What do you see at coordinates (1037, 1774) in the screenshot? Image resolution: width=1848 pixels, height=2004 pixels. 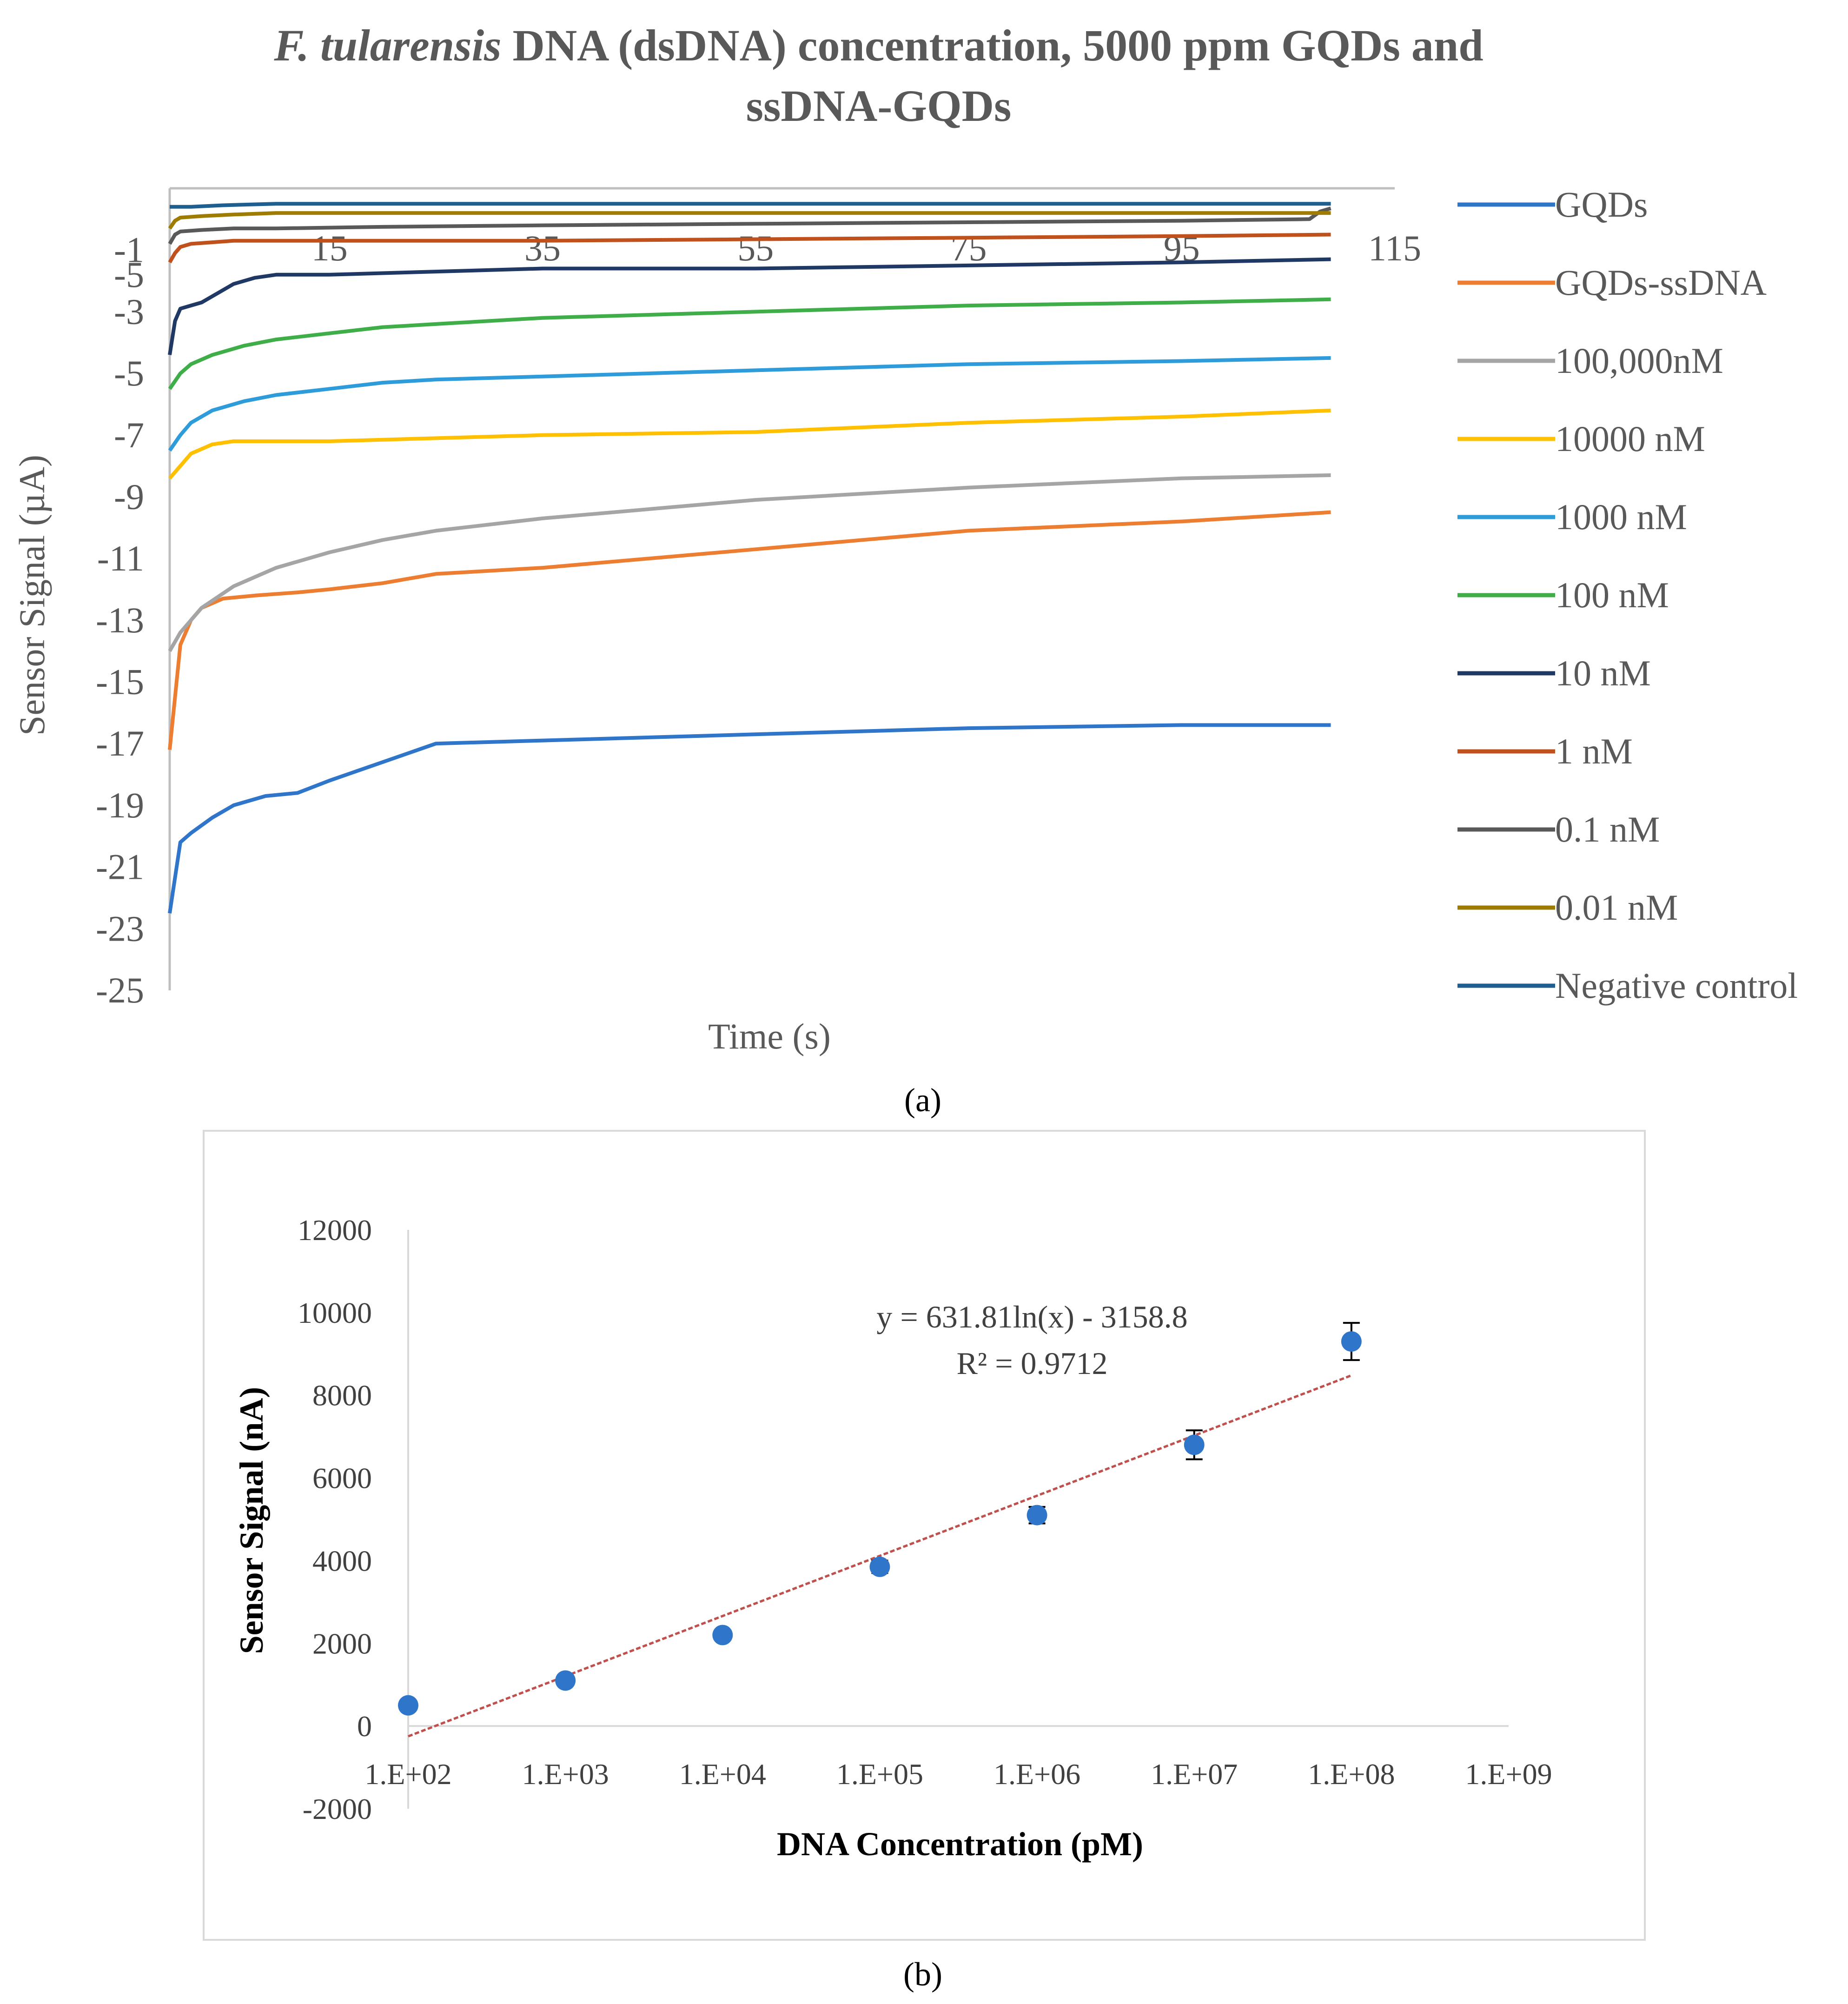 I see `chart-b-x-tick-label: 1.E+06` at bounding box center [1037, 1774].